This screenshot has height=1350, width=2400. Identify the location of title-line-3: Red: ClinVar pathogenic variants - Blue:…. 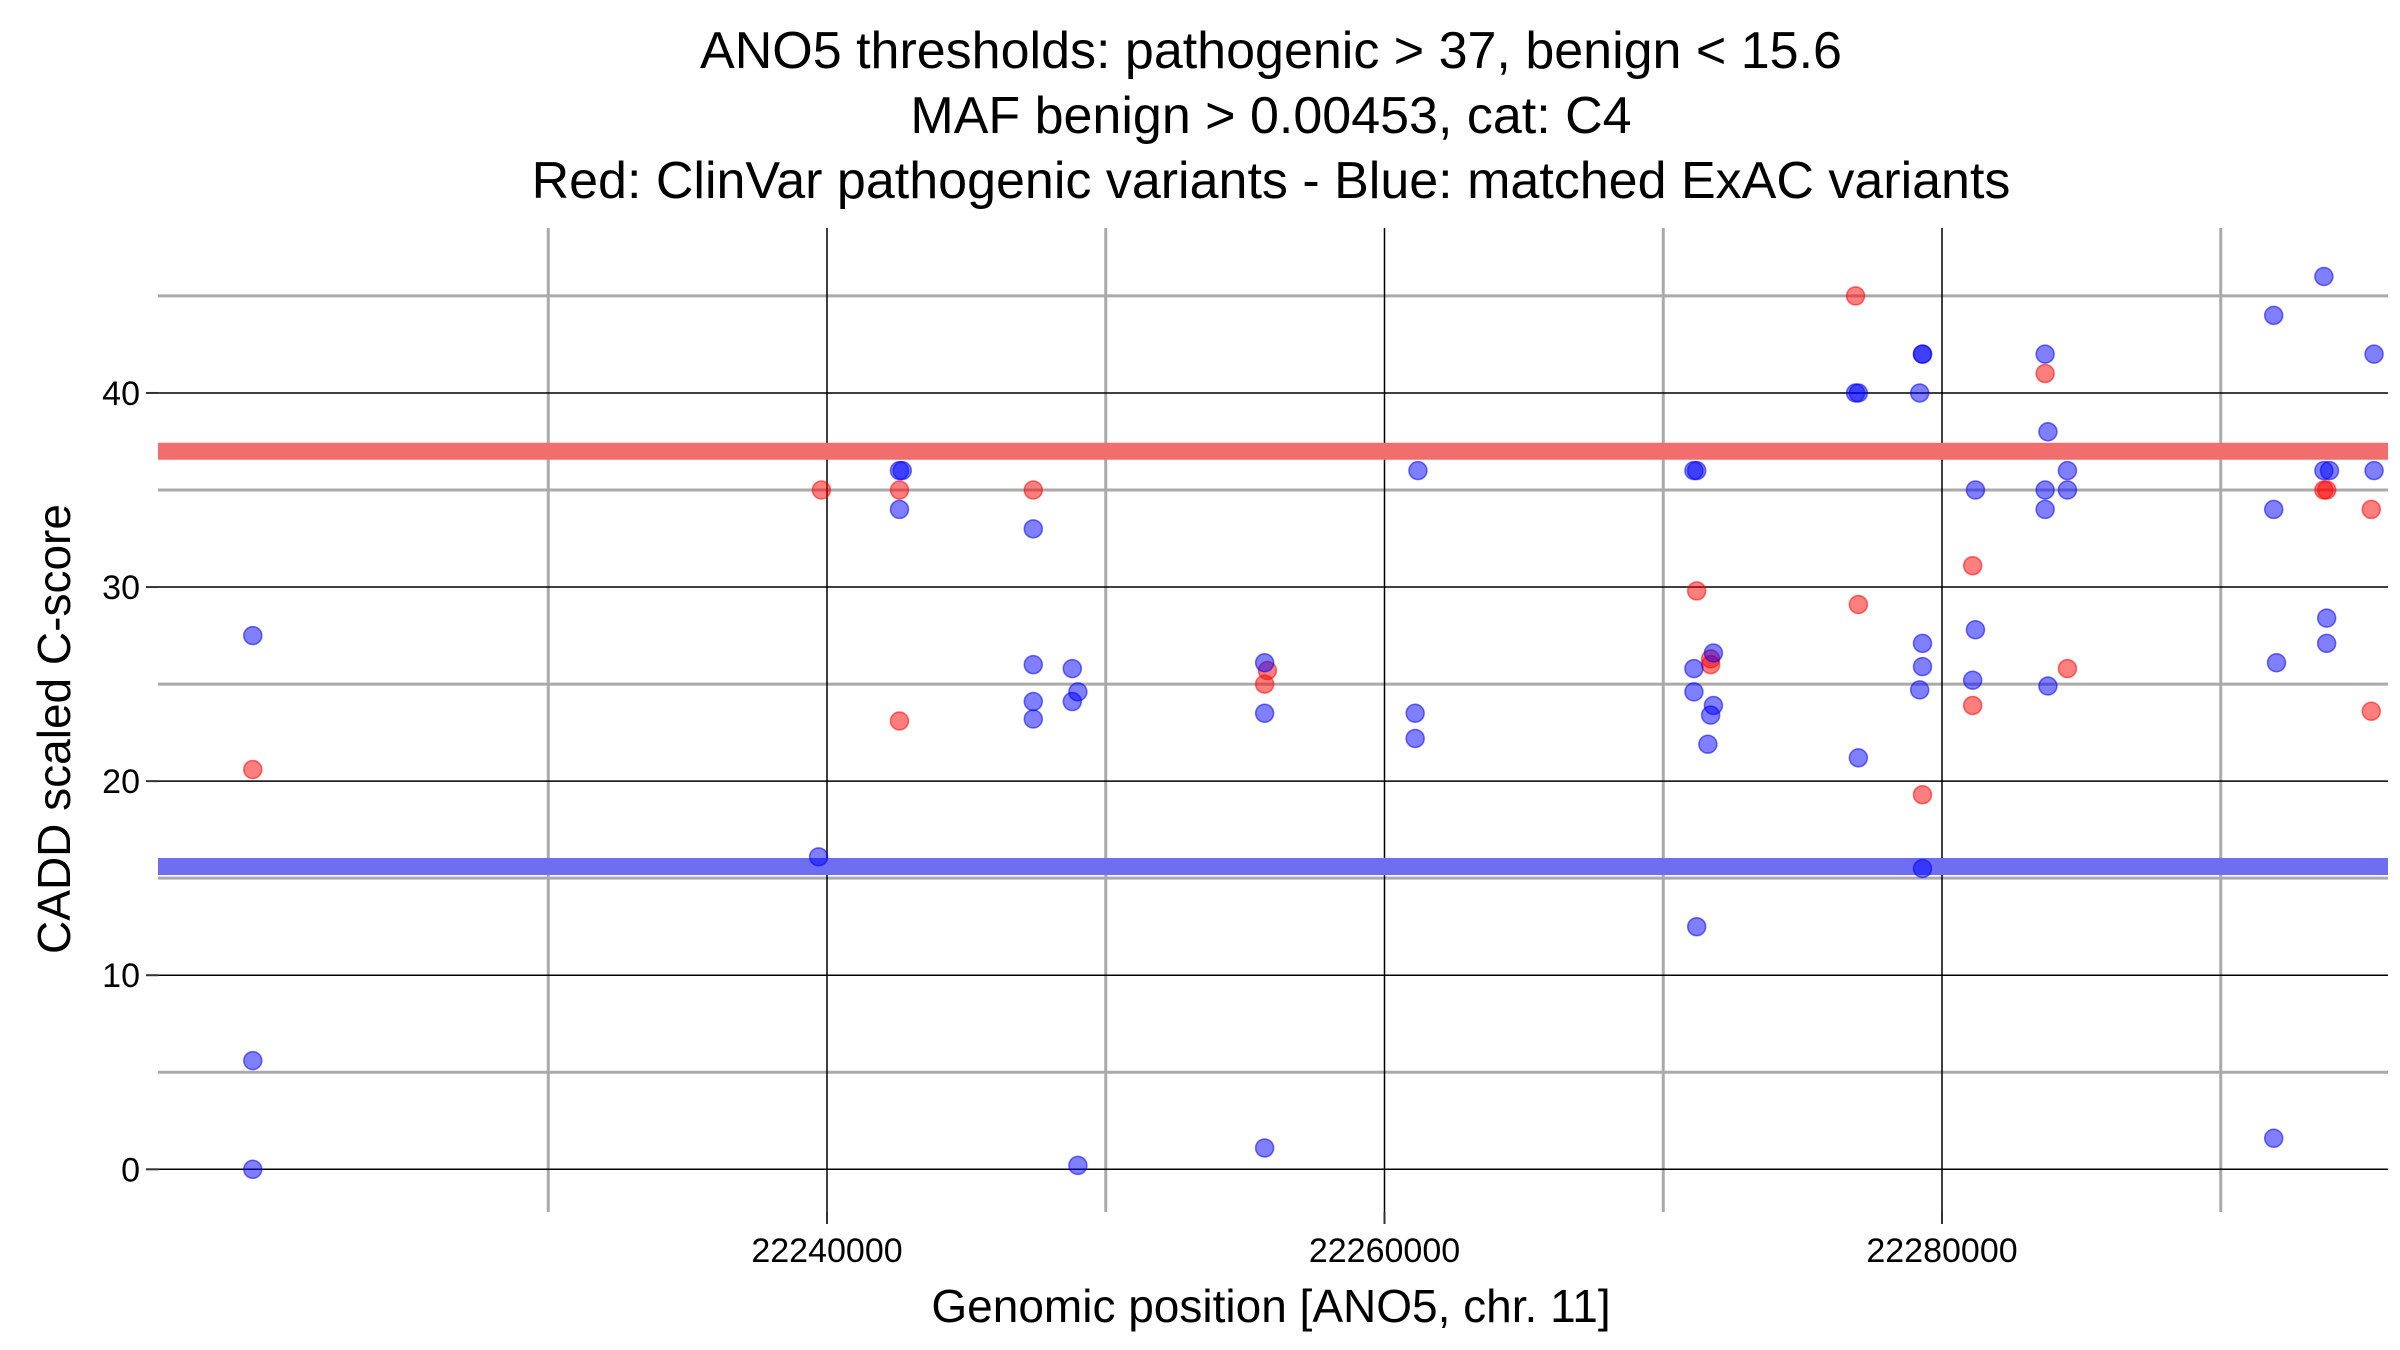
(1271, 181).